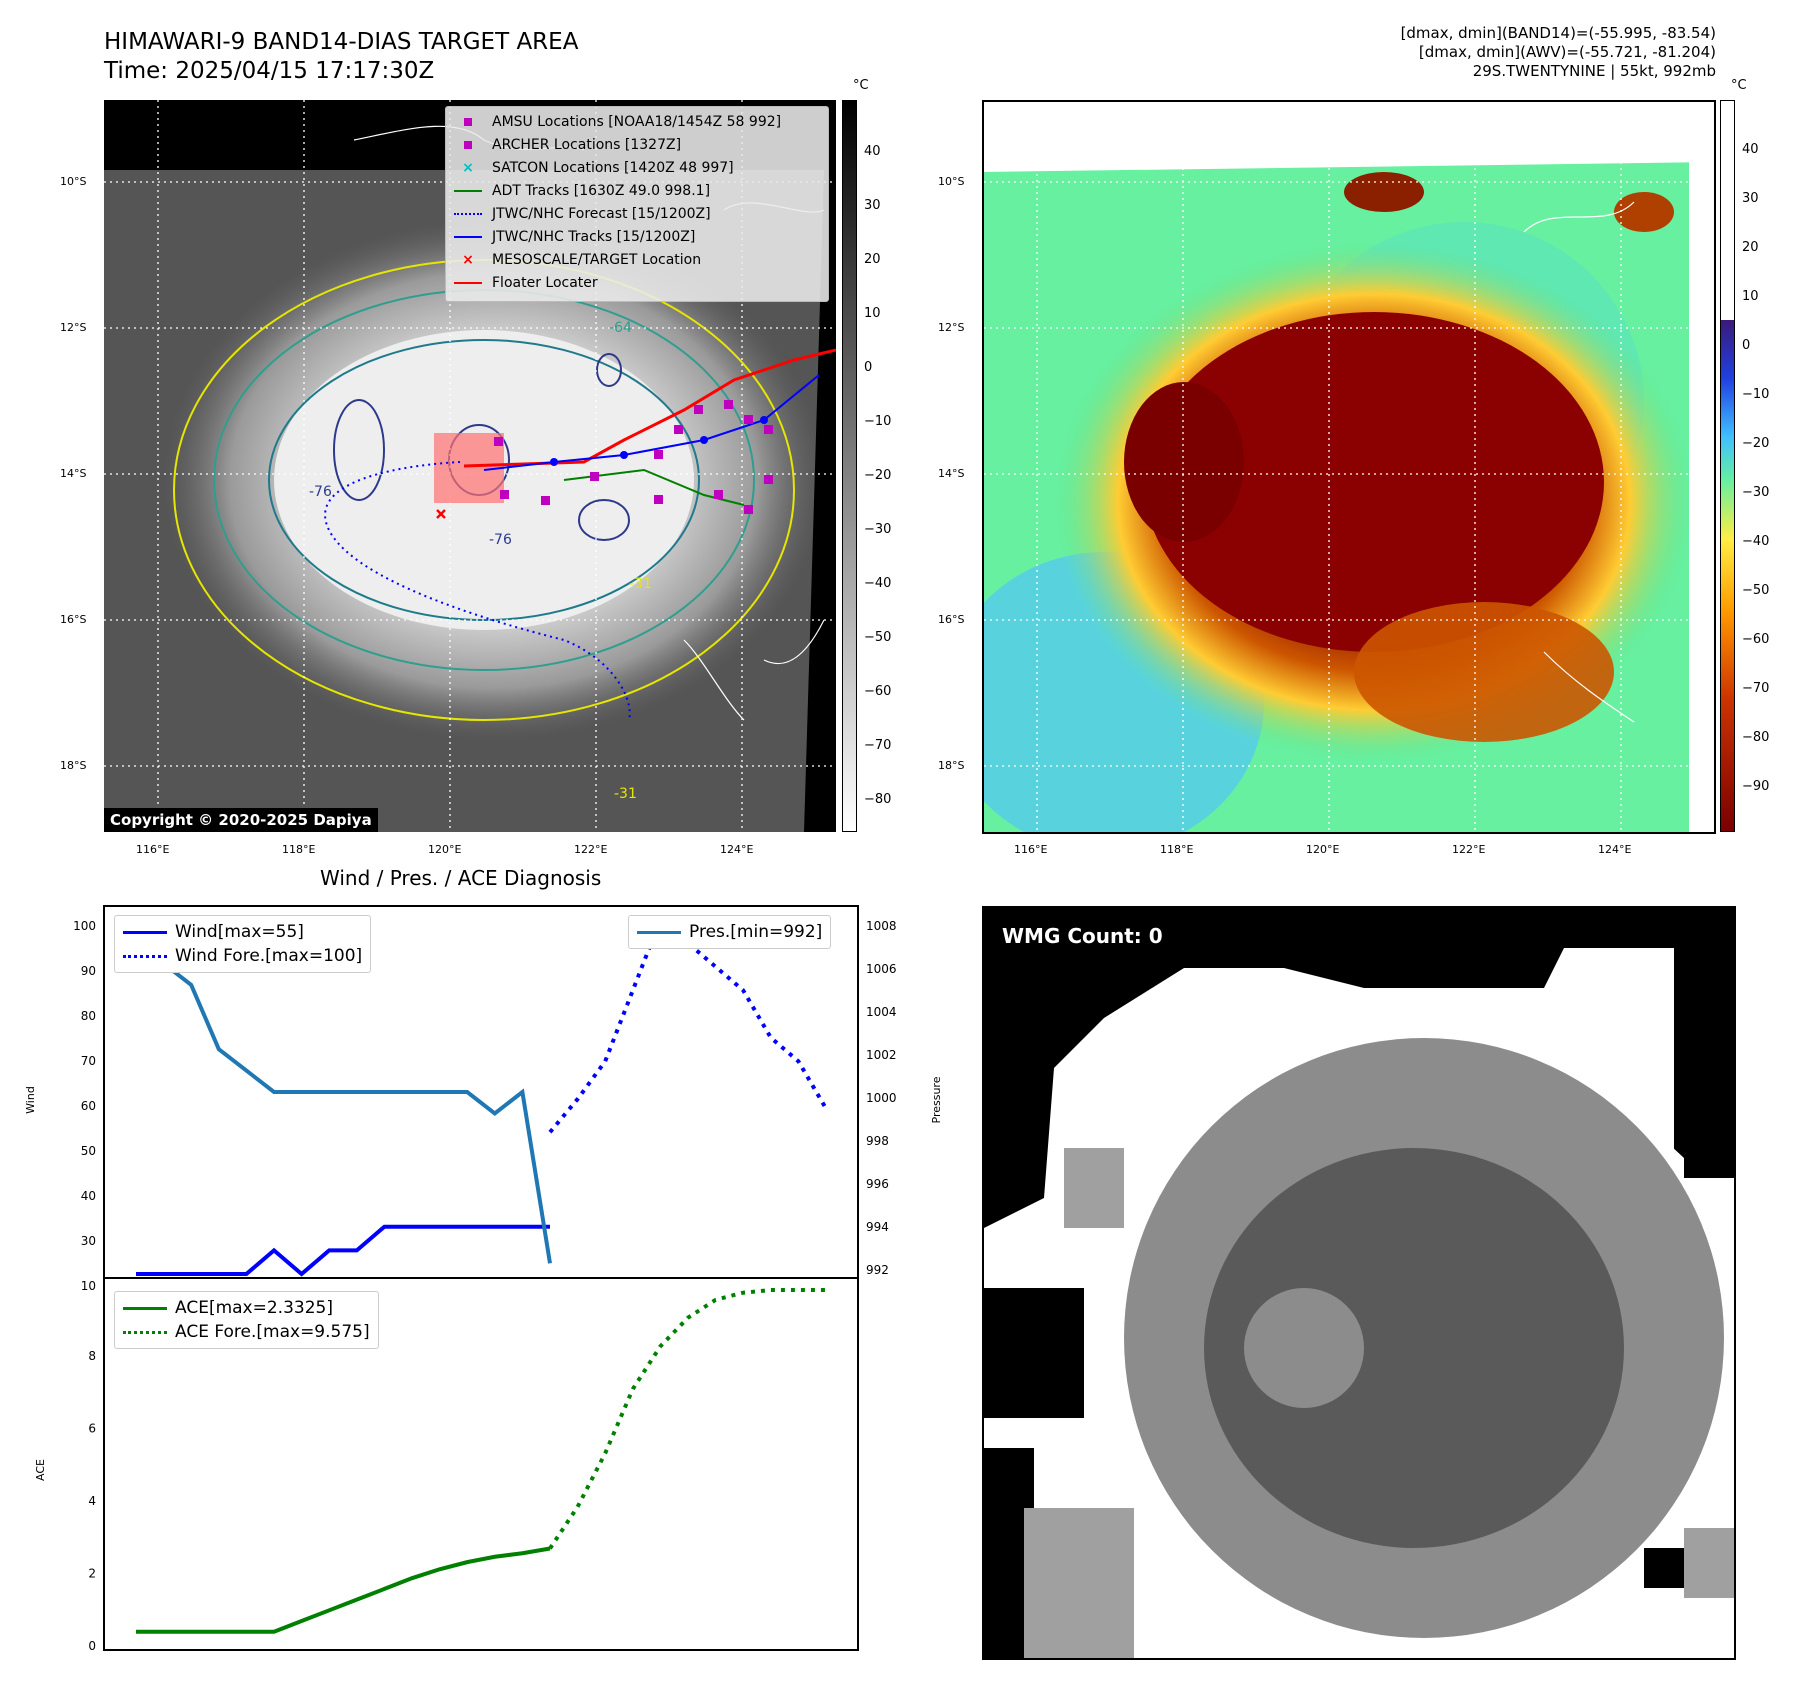  What do you see at coordinates (878, 745) in the screenshot?
I see `tl-colorbar-tick: −70` at bounding box center [878, 745].